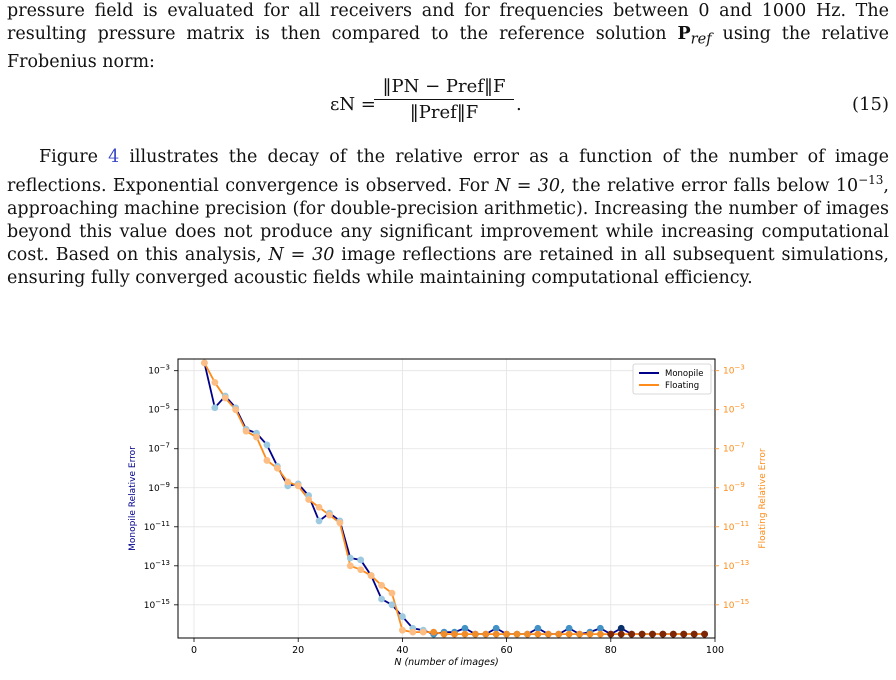 The image size is (896, 680). I want to click on y-tick-label-left: 10⁻¹³, so click(157, 565).